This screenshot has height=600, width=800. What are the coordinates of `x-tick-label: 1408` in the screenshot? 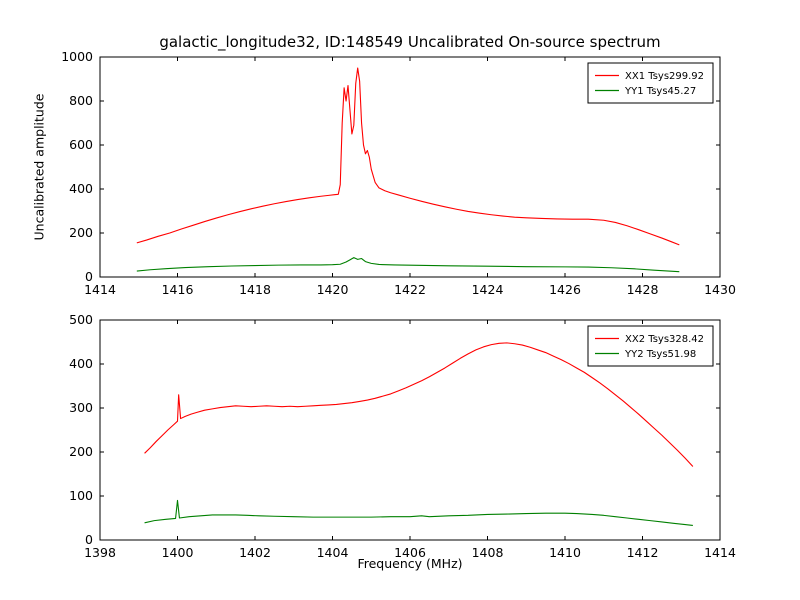 It's located at (488, 552).